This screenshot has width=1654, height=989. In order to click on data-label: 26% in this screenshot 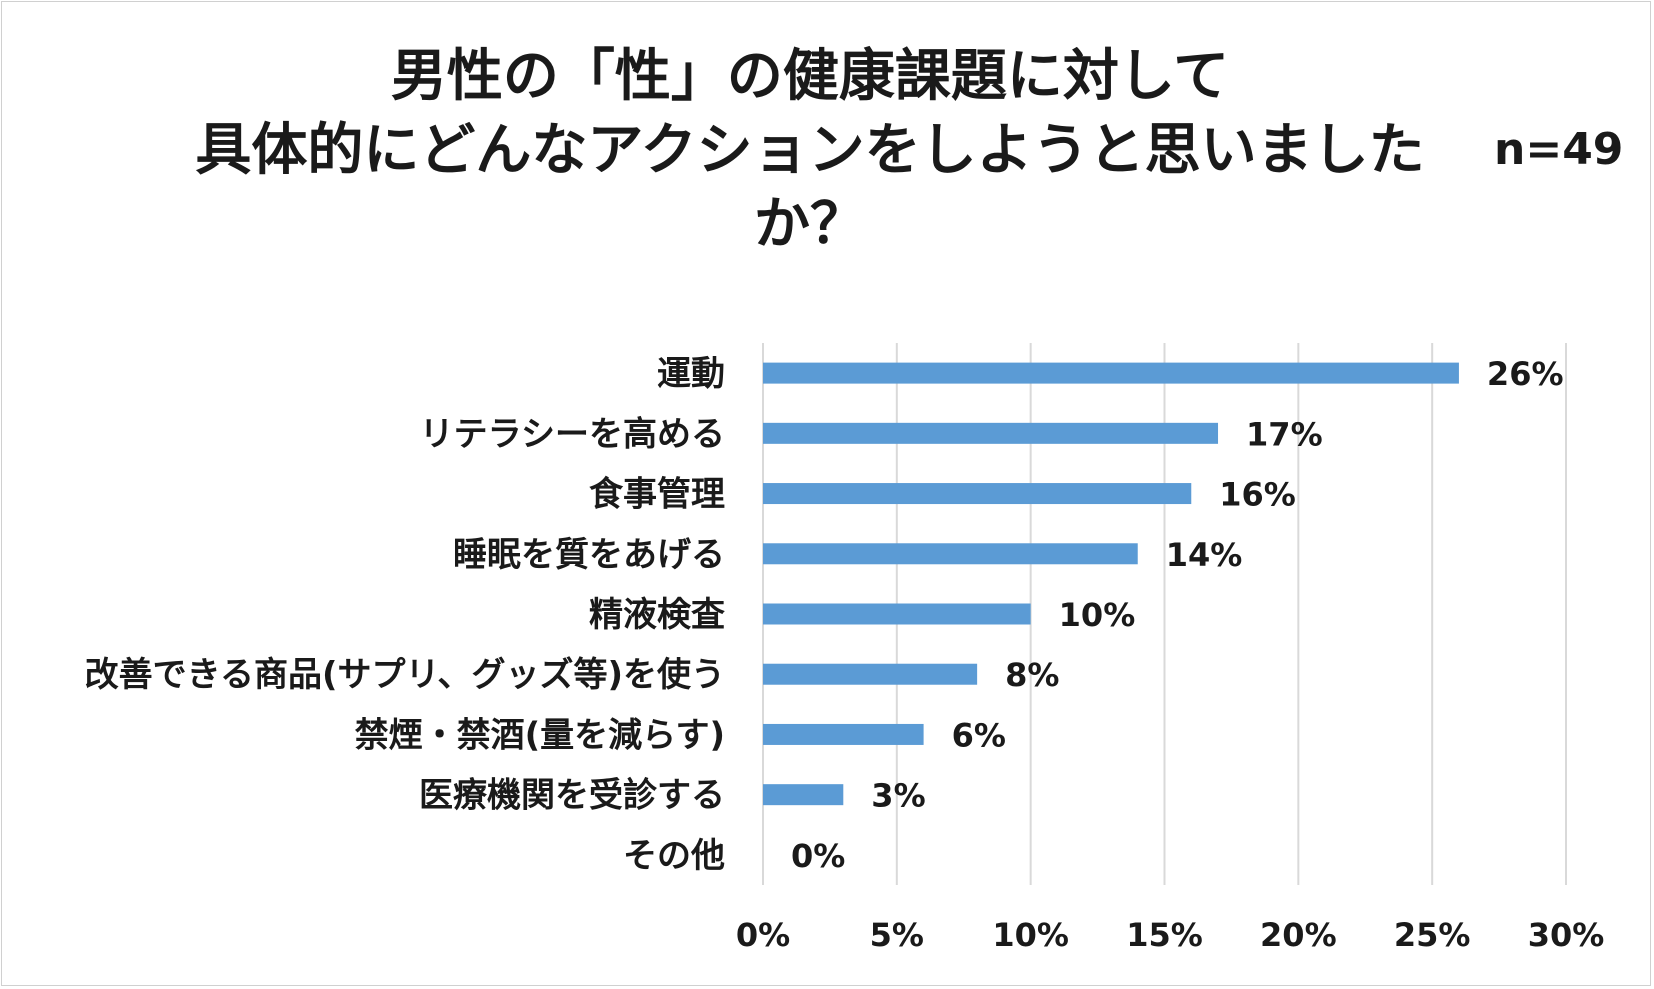, I will do `click(1525, 374)`.